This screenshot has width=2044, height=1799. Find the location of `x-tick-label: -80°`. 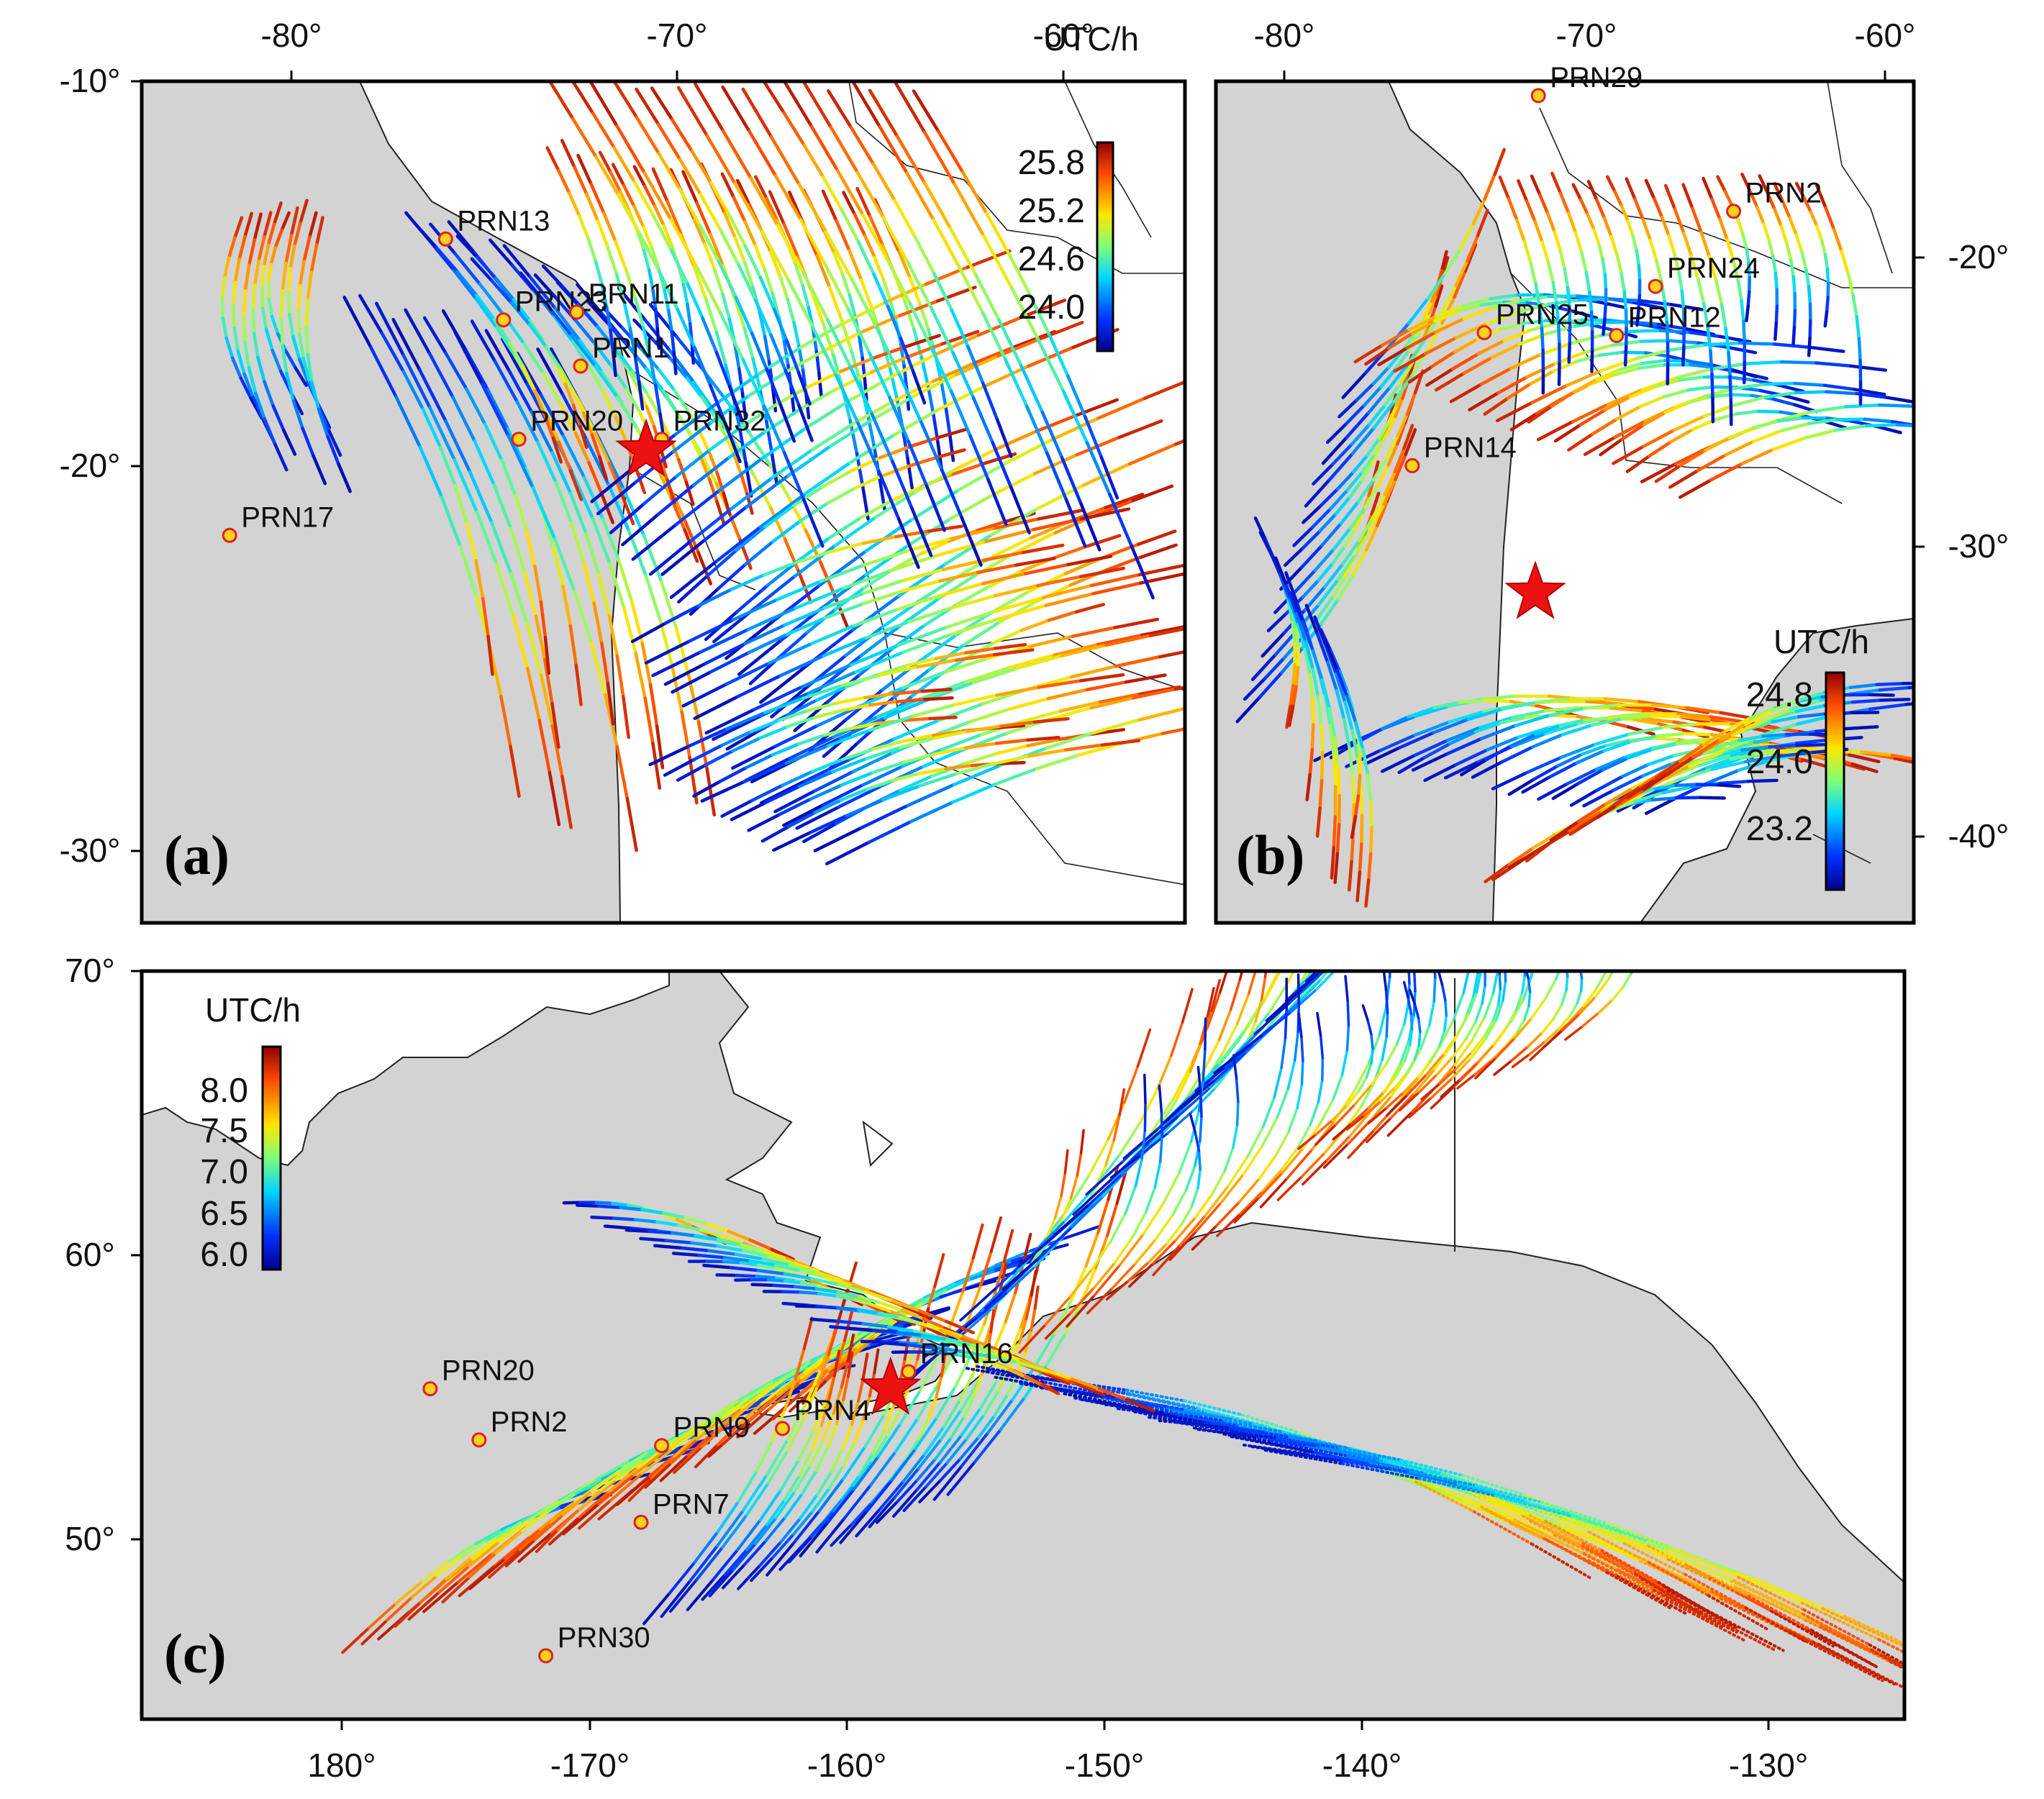

x-tick-label: -80° is located at coordinates (291, 35).